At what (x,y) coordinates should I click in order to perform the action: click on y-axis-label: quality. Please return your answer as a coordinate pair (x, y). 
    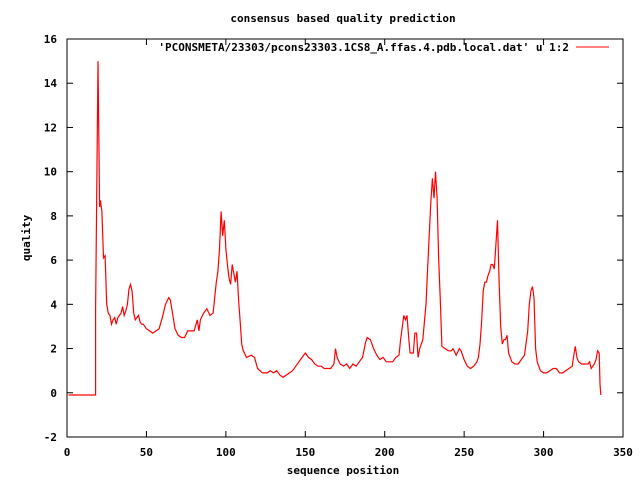
    Looking at the image, I should click on (26, 237).